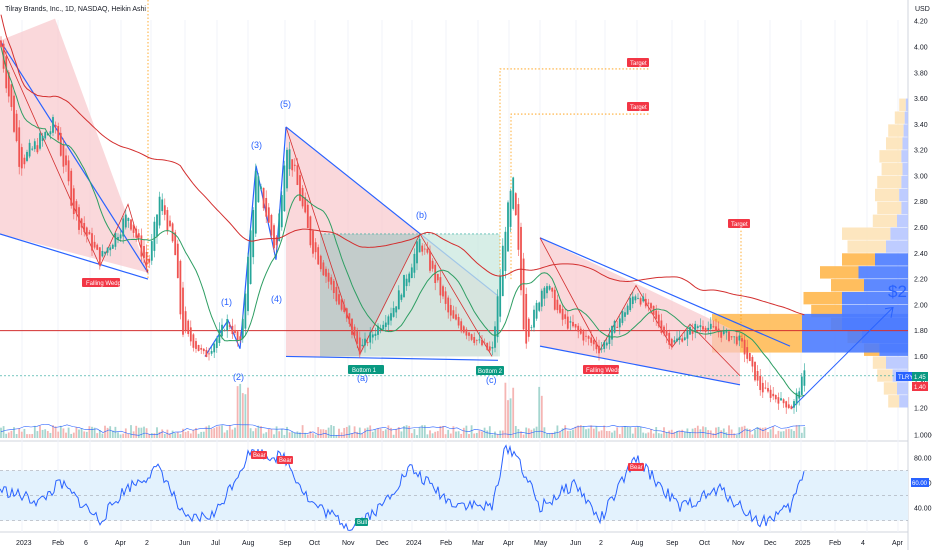 Image resolution: width=932 pixels, height=550 pixels. What do you see at coordinates (636, 467) in the screenshot?
I see `bear-3-tag: Bear` at bounding box center [636, 467].